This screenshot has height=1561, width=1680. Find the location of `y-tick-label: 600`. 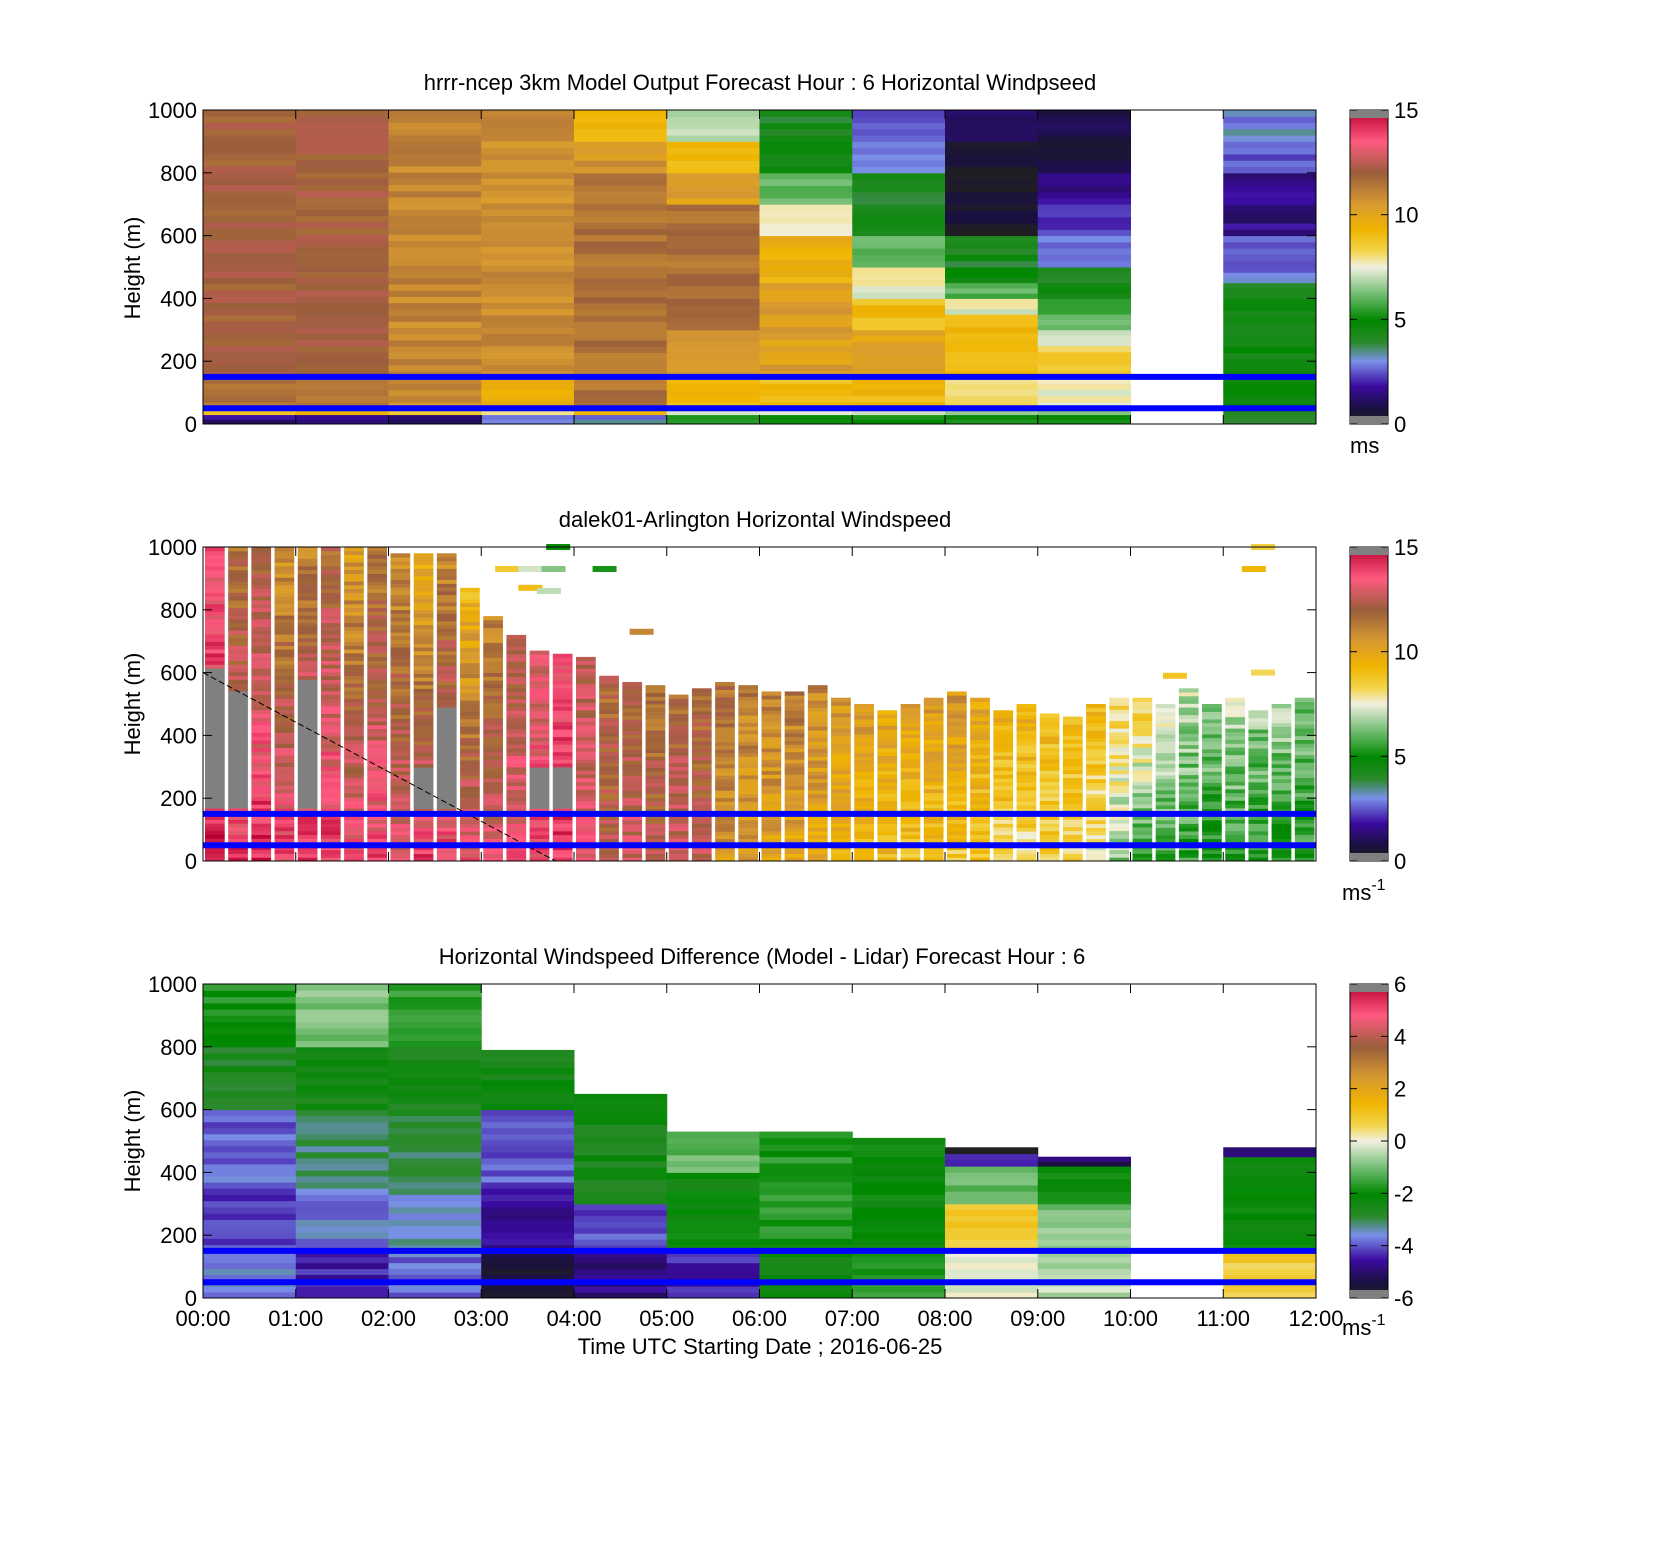

y-tick-label: 600 is located at coordinates (178, 236).